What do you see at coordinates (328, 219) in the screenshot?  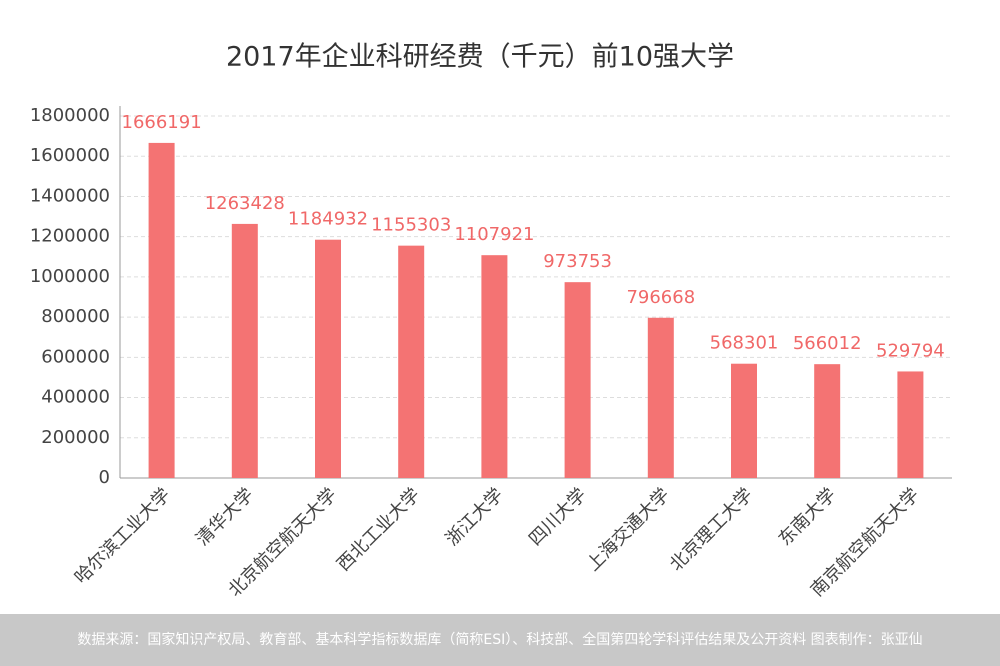 I see `data-label: 1184932` at bounding box center [328, 219].